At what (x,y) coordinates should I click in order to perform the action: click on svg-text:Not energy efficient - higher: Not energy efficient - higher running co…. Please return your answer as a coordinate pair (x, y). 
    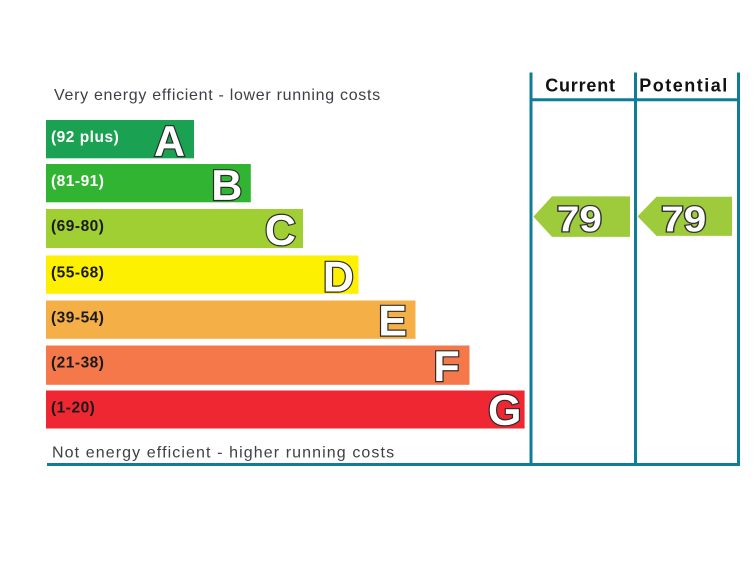
    Looking at the image, I should click on (223, 453).